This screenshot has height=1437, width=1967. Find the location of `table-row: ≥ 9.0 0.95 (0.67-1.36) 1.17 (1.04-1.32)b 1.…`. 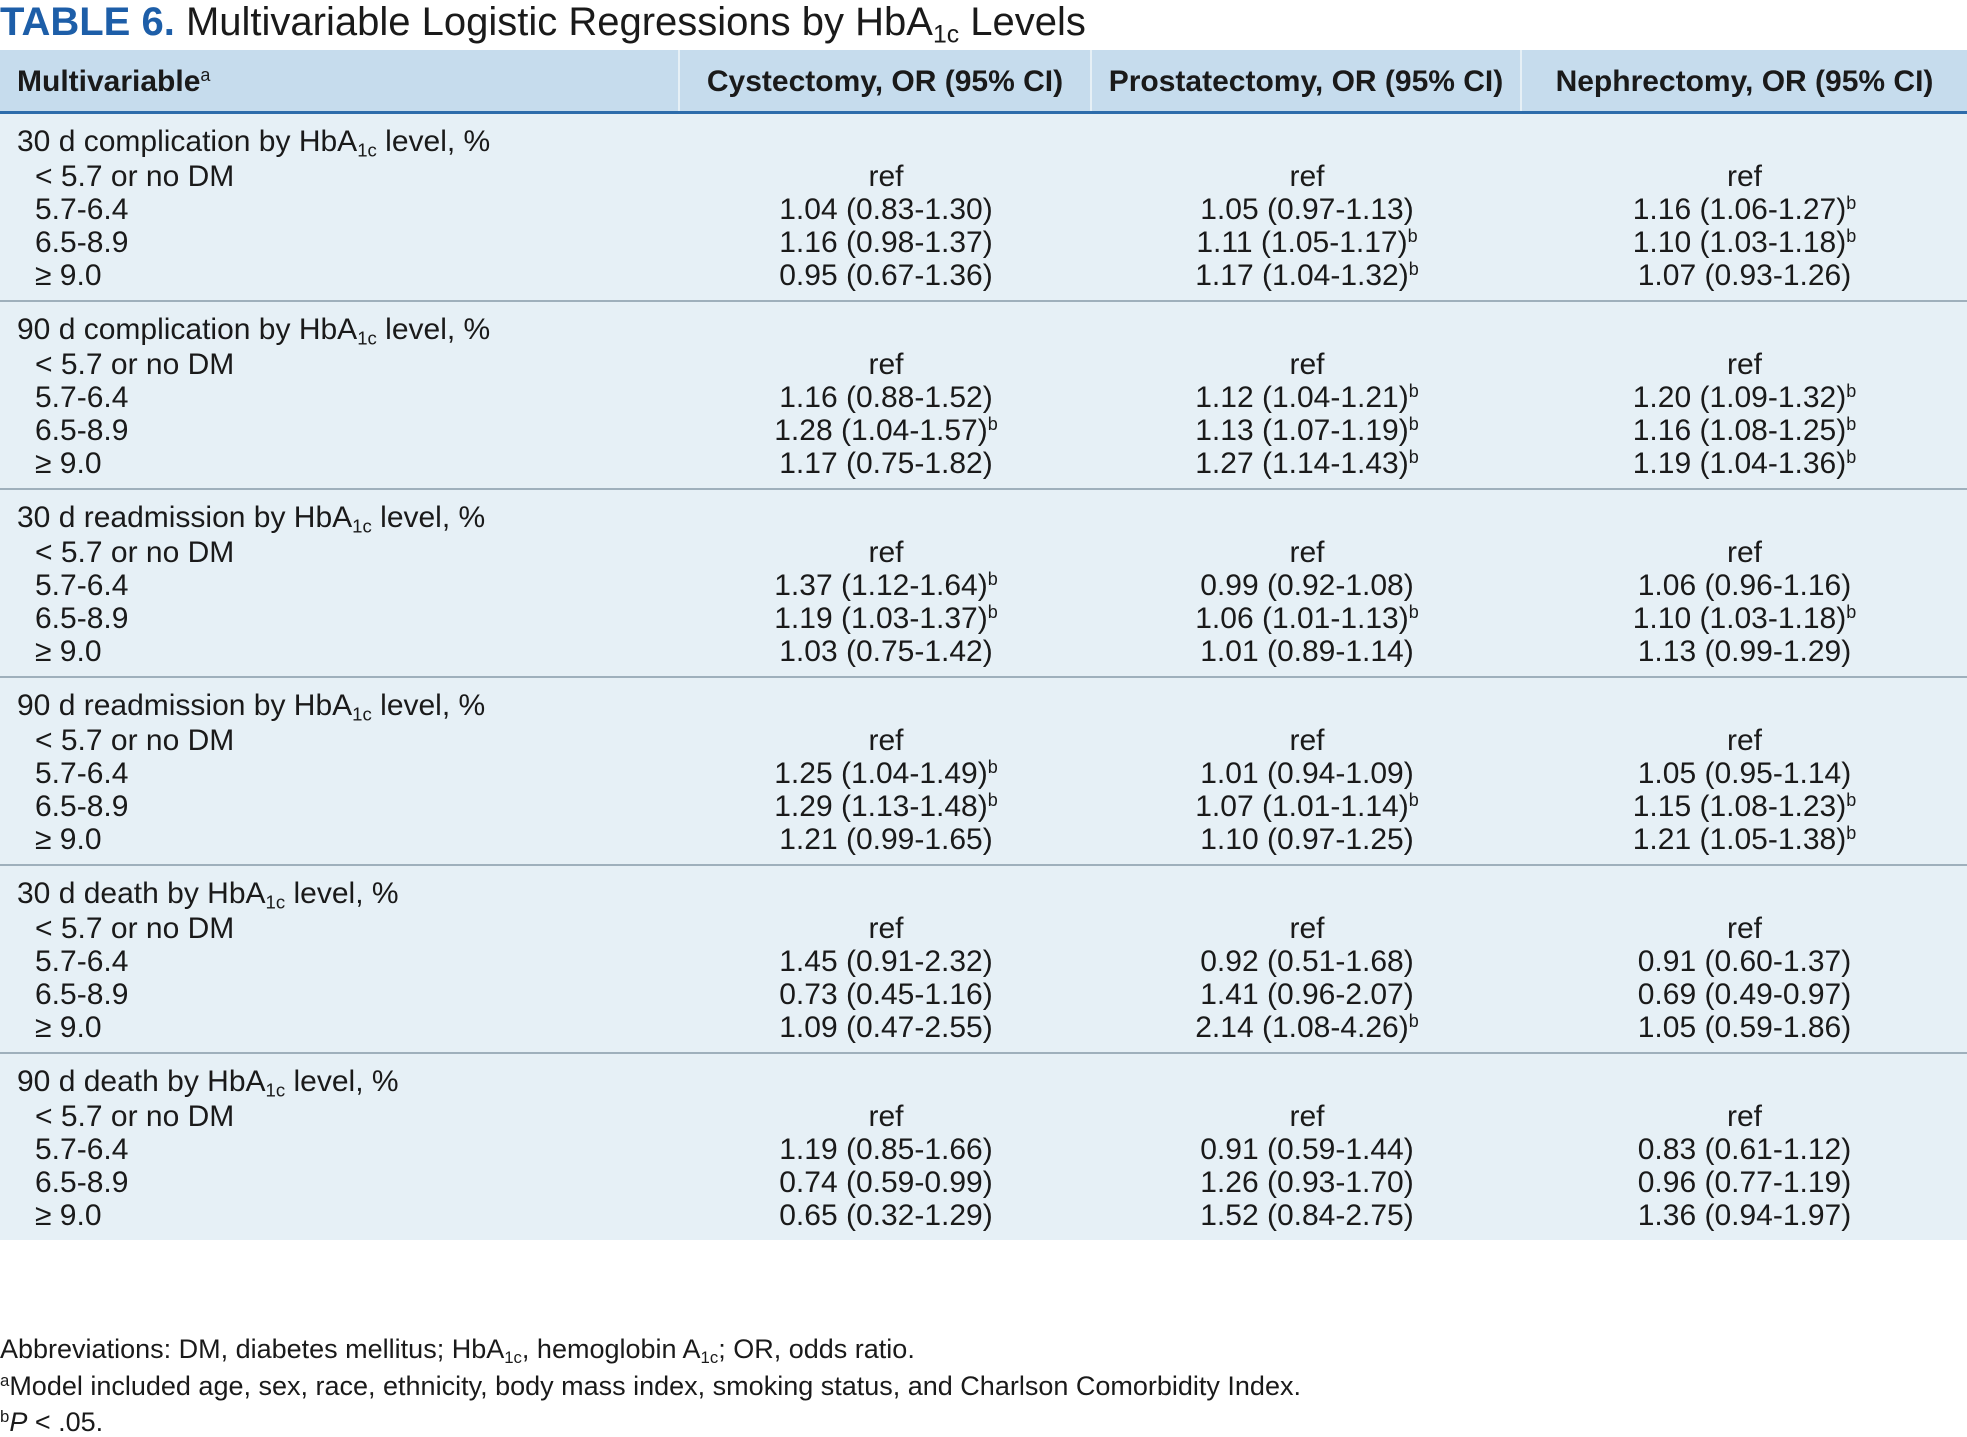

table-row: ≥ 9.0 0.95 (0.67-1.36) 1.17 (1.04-1.32)b 1.… is located at coordinates (983, 275).